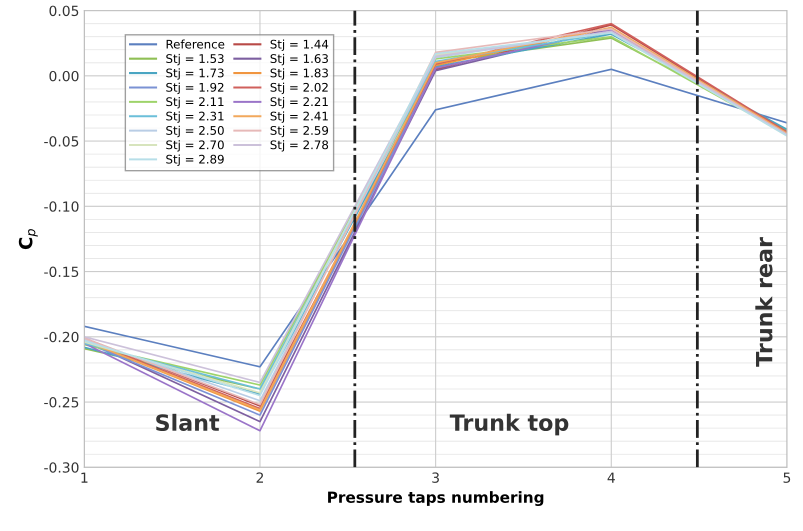 The height and width of the screenshot is (531, 803). I want to click on y-tick-label: -0.05, so click(61, 141).